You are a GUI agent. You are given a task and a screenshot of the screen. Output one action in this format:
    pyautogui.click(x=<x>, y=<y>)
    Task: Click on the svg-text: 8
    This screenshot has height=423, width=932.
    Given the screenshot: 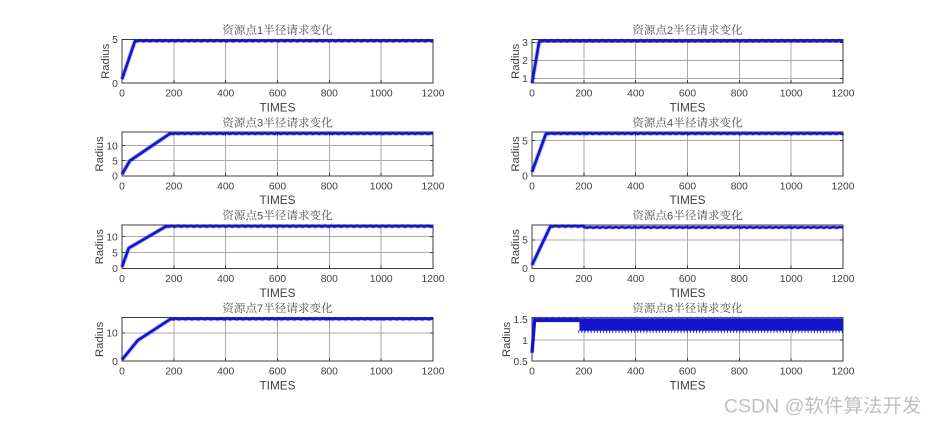 What is the action you would take?
    pyautogui.click(x=670, y=309)
    